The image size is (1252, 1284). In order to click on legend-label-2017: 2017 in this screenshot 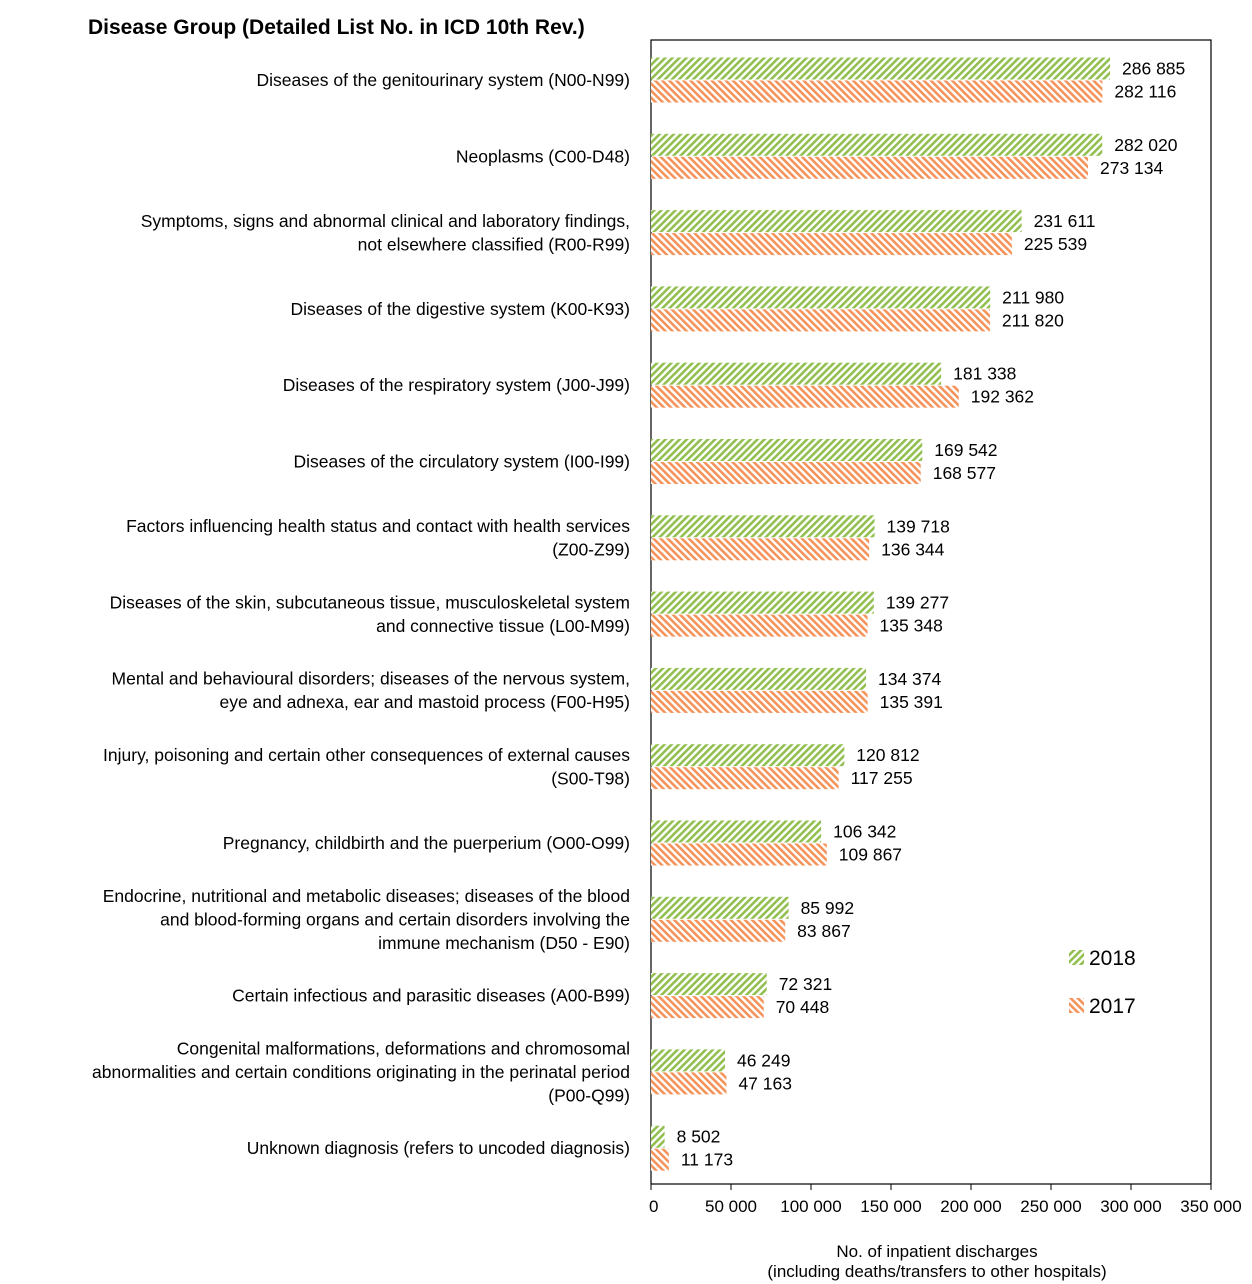, I will do `click(1112, 1006)`.